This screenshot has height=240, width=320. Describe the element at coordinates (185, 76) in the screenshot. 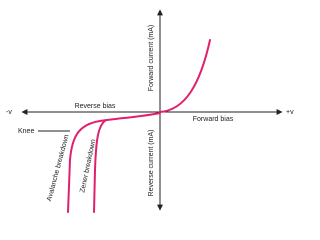

I see `forward-curve` at that location.